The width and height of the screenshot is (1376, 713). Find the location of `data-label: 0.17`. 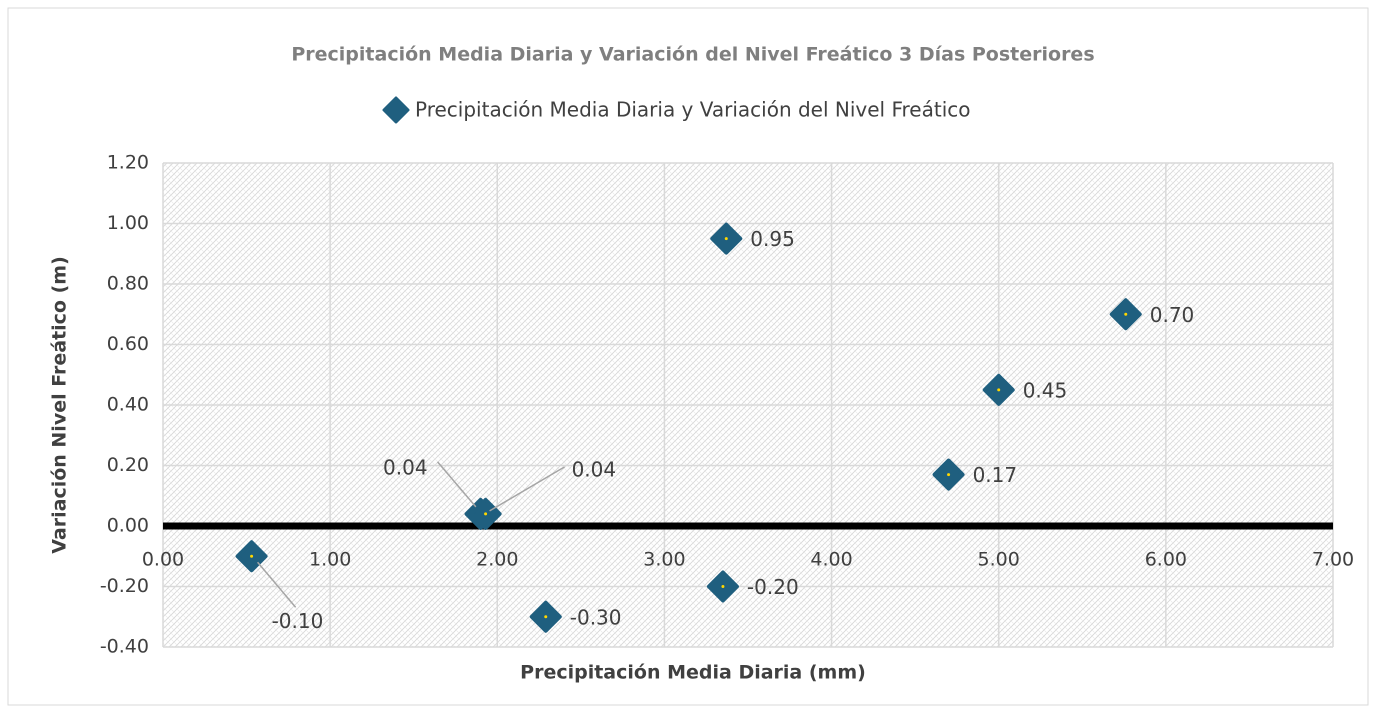

data-label: 0.17 is located at coordinates (995, 475).